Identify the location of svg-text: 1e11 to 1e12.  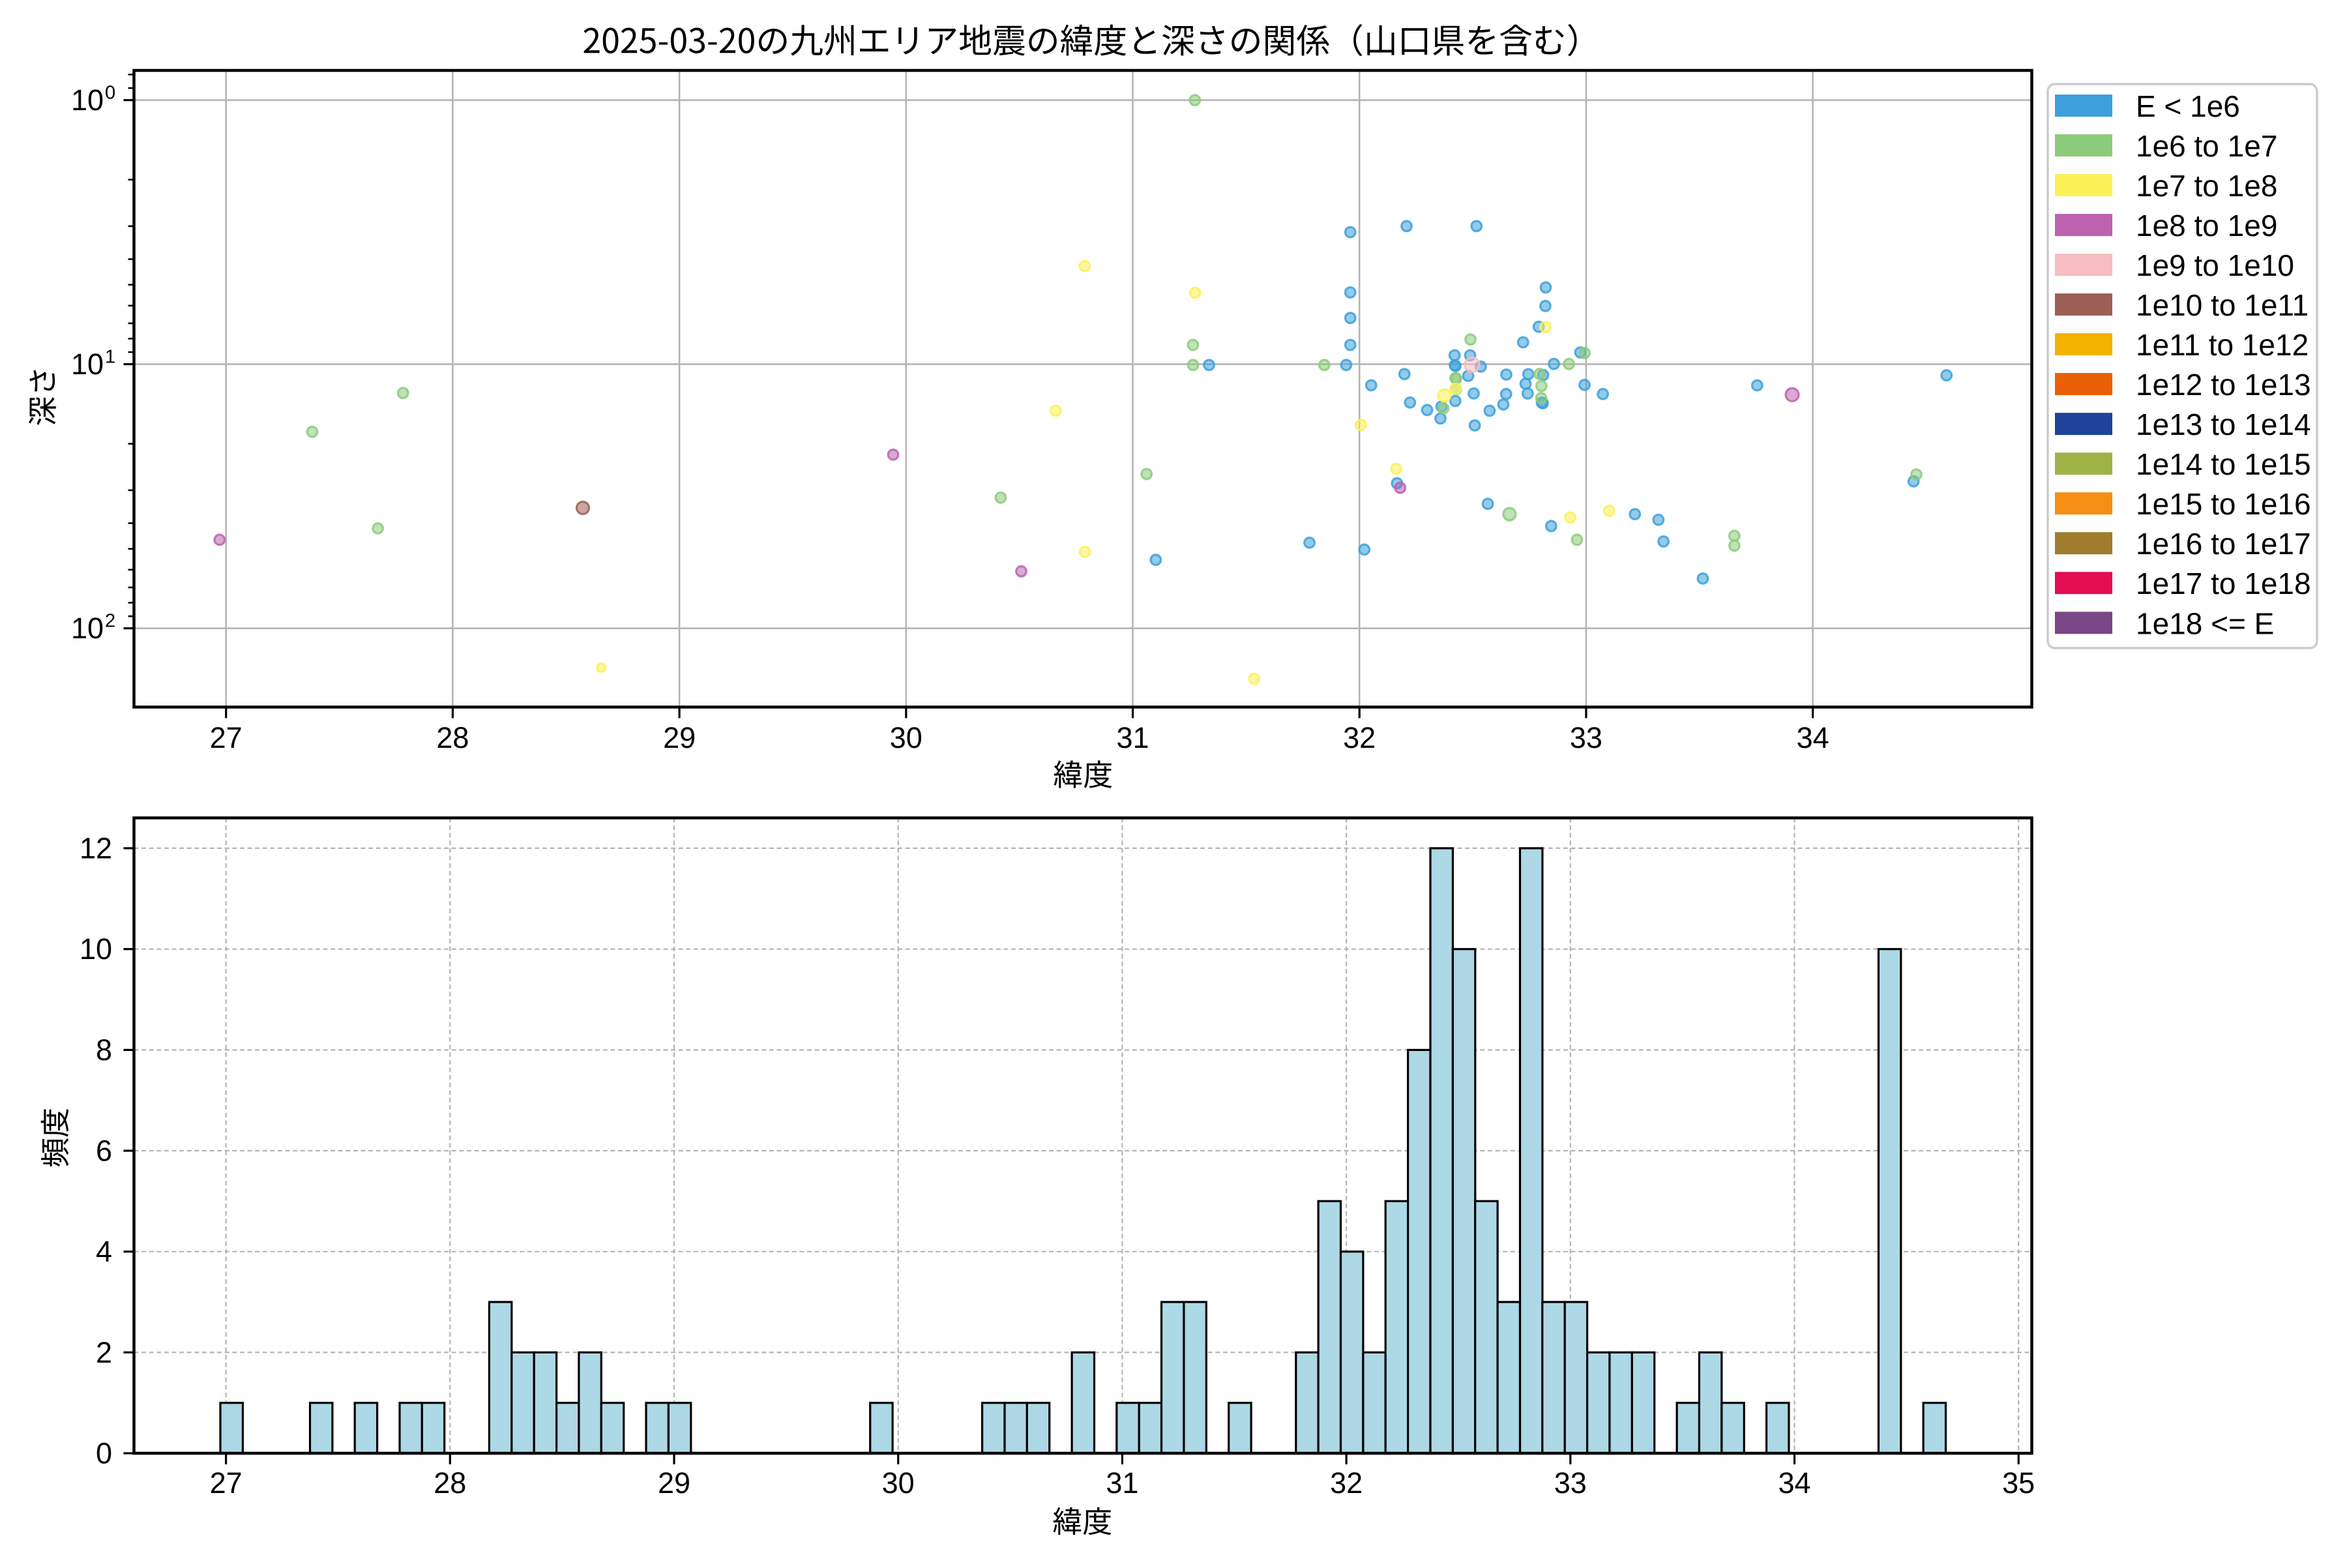
(2222, 345).